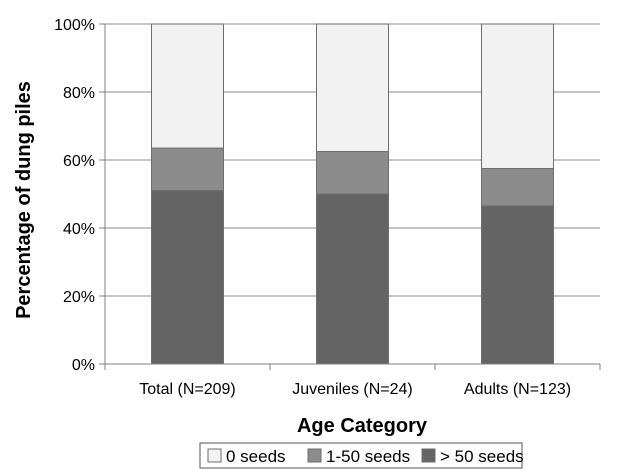 The image size is (620, 470). What do you see at coordinates (482, 456) in the screenshot?
I see `legend-label: > 50 seeds` at bounding box center [482, 456].